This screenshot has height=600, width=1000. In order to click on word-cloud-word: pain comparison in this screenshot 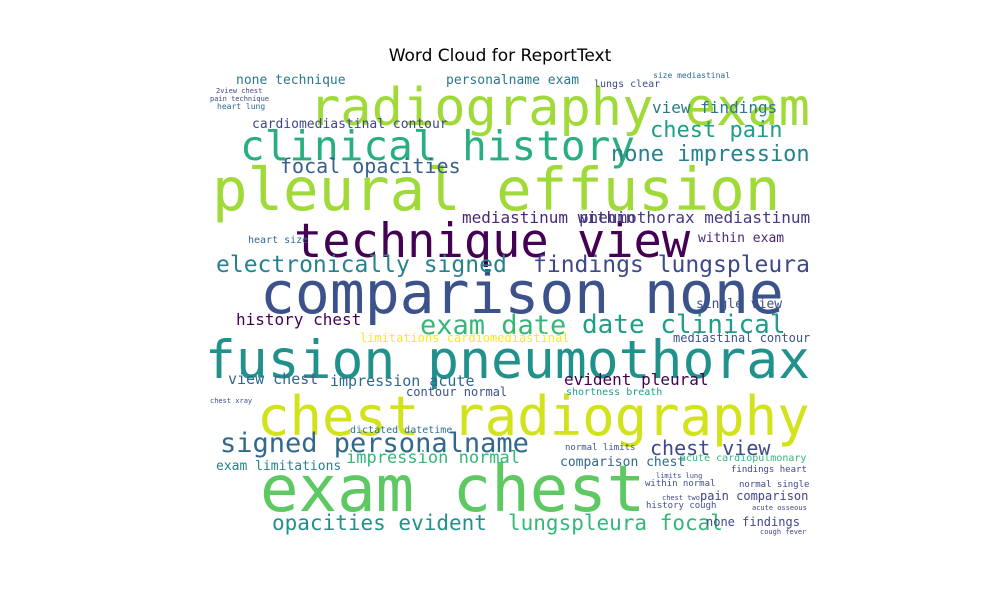, I will do `click(754, 496)`.